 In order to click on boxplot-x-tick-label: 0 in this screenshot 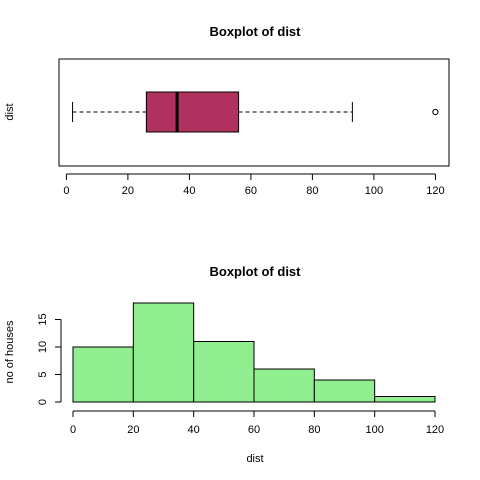, I will do `click(66, 191)`.